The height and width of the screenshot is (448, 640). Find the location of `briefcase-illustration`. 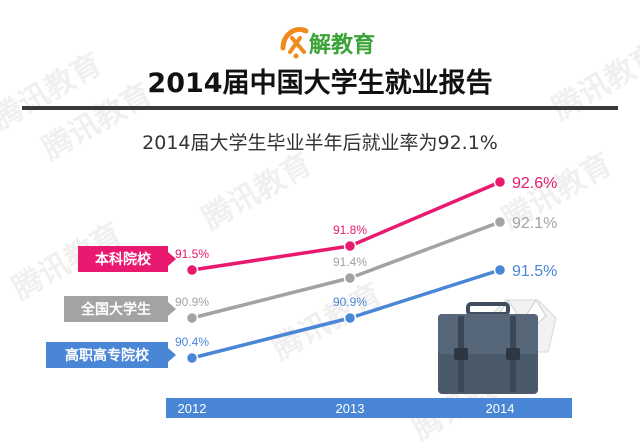

briefcase-illustration is located at coordinates (497, 346).